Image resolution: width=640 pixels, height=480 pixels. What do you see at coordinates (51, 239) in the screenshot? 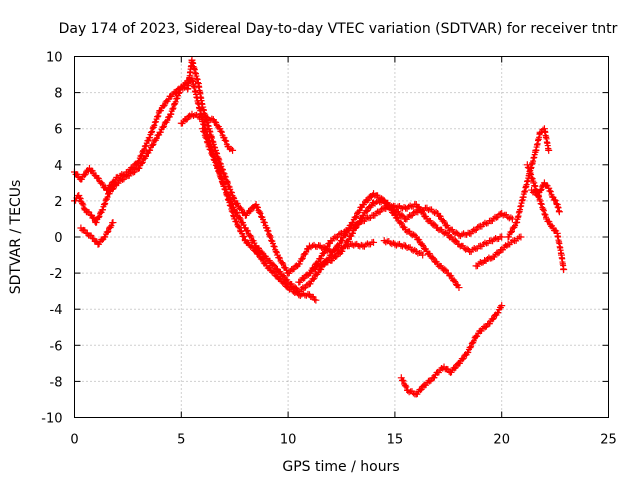
I see `y-tick-labels: -10 -8 -6 -4 -2 0 2 4 6 8 10` at bounding box center [51, 239].